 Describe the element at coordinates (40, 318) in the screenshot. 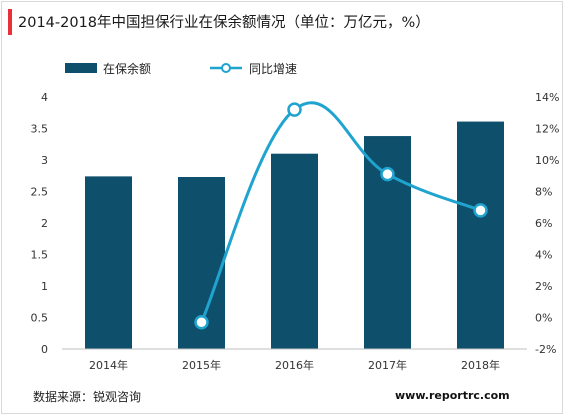

I see `y-left-tick-label: 0.5` at that location.